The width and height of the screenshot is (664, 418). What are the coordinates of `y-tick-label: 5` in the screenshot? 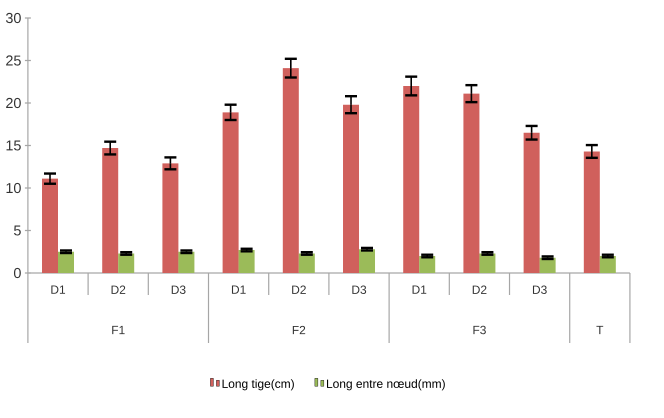 It's located at (17, 230).